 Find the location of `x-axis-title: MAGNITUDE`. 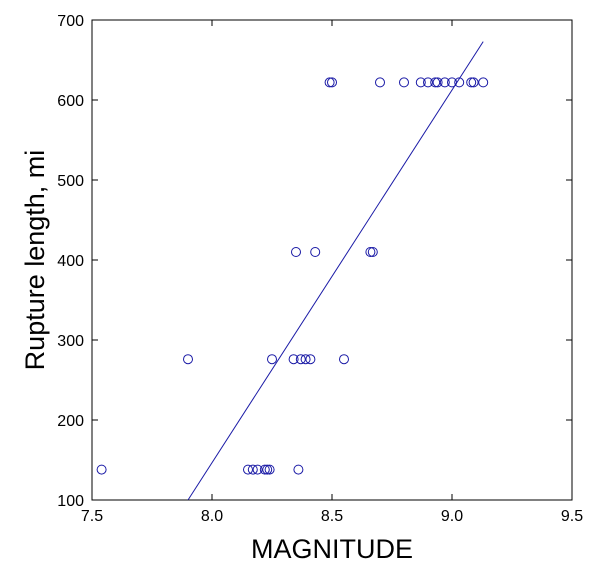

x-axis-title: MAGNITUDE is located at coordinates (332, 549).